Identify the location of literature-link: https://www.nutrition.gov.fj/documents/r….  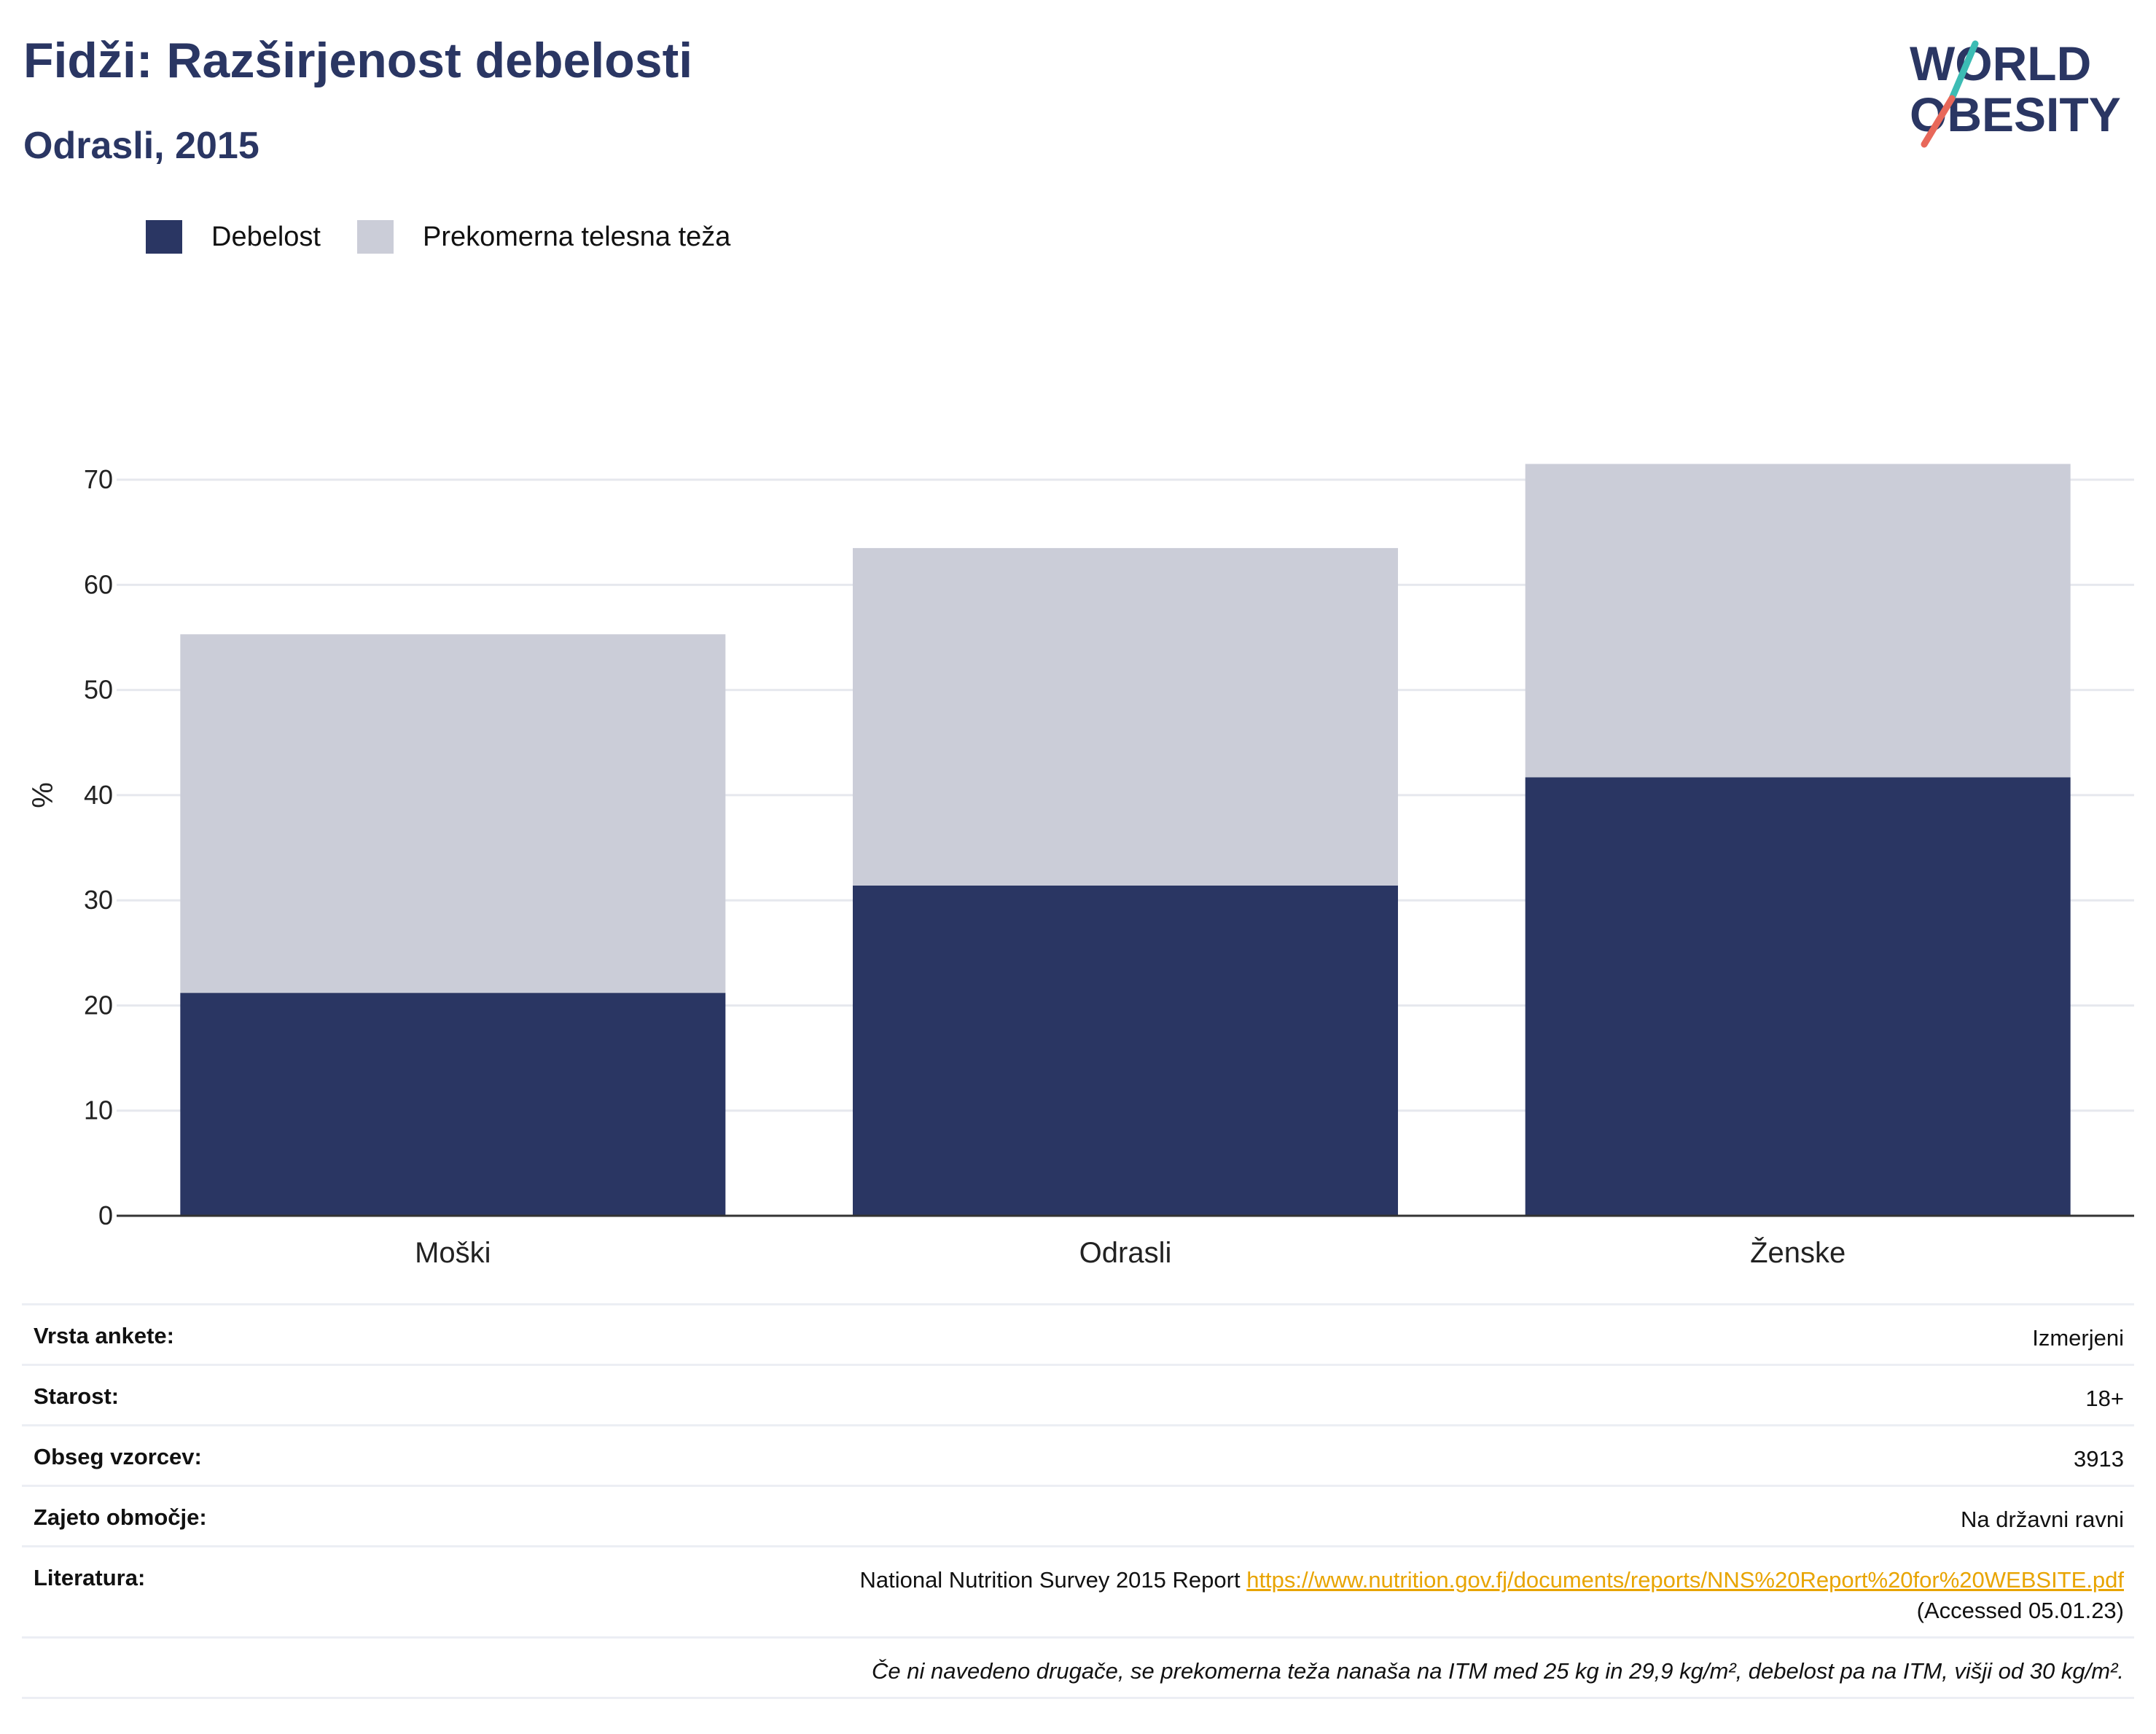
(1685, 1580).